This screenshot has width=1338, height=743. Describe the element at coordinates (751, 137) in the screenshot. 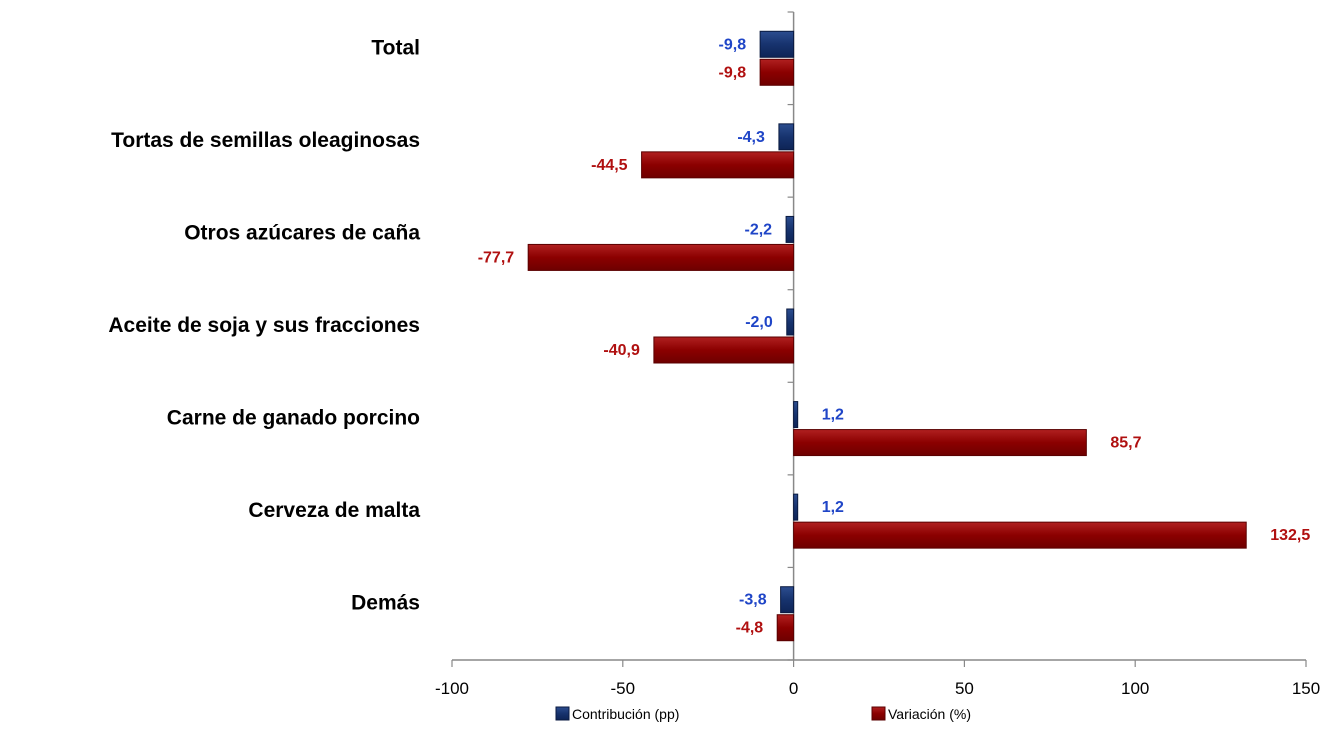

I see `data-label-contribucion: -4,3` at that location.